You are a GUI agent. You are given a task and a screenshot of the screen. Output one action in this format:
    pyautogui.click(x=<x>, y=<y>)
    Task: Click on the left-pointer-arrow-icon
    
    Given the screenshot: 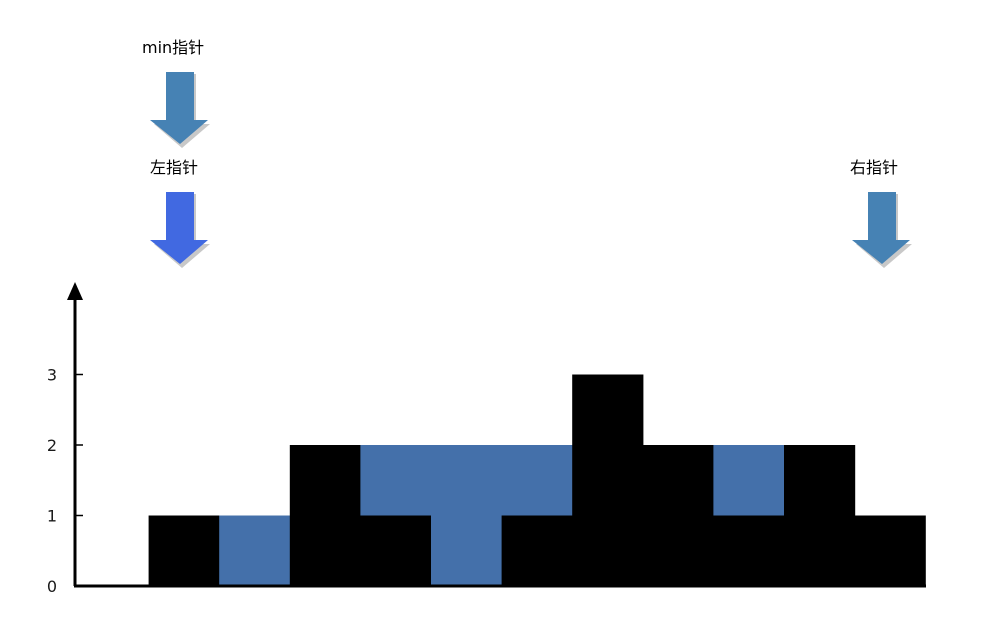 What is the action you would take?
    pyautogui.click(x=180, y=230)
    